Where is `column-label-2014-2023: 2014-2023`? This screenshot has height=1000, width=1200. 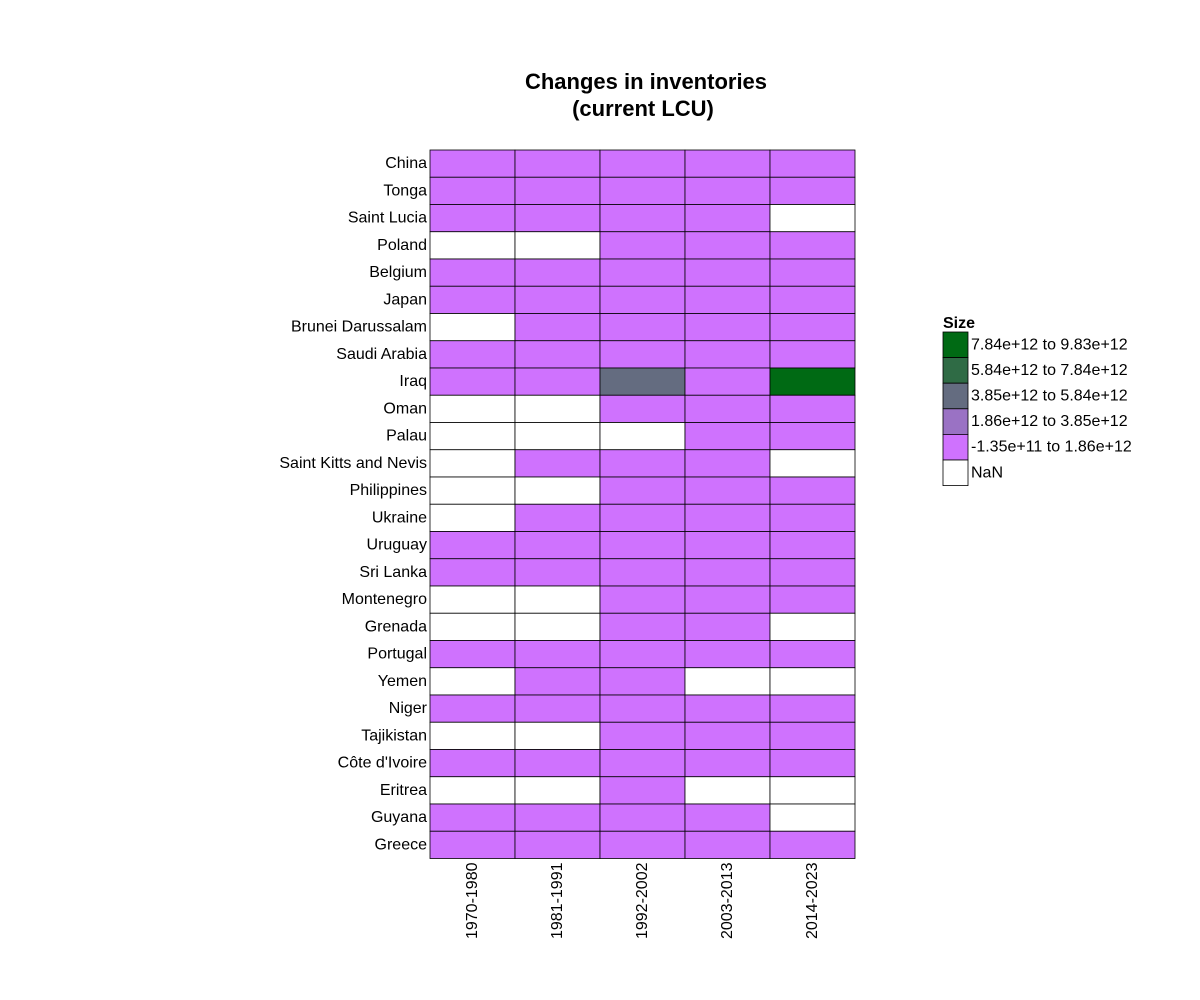 column-label-2014-2023: 2014-2023 is located at coordinates (812, 900).